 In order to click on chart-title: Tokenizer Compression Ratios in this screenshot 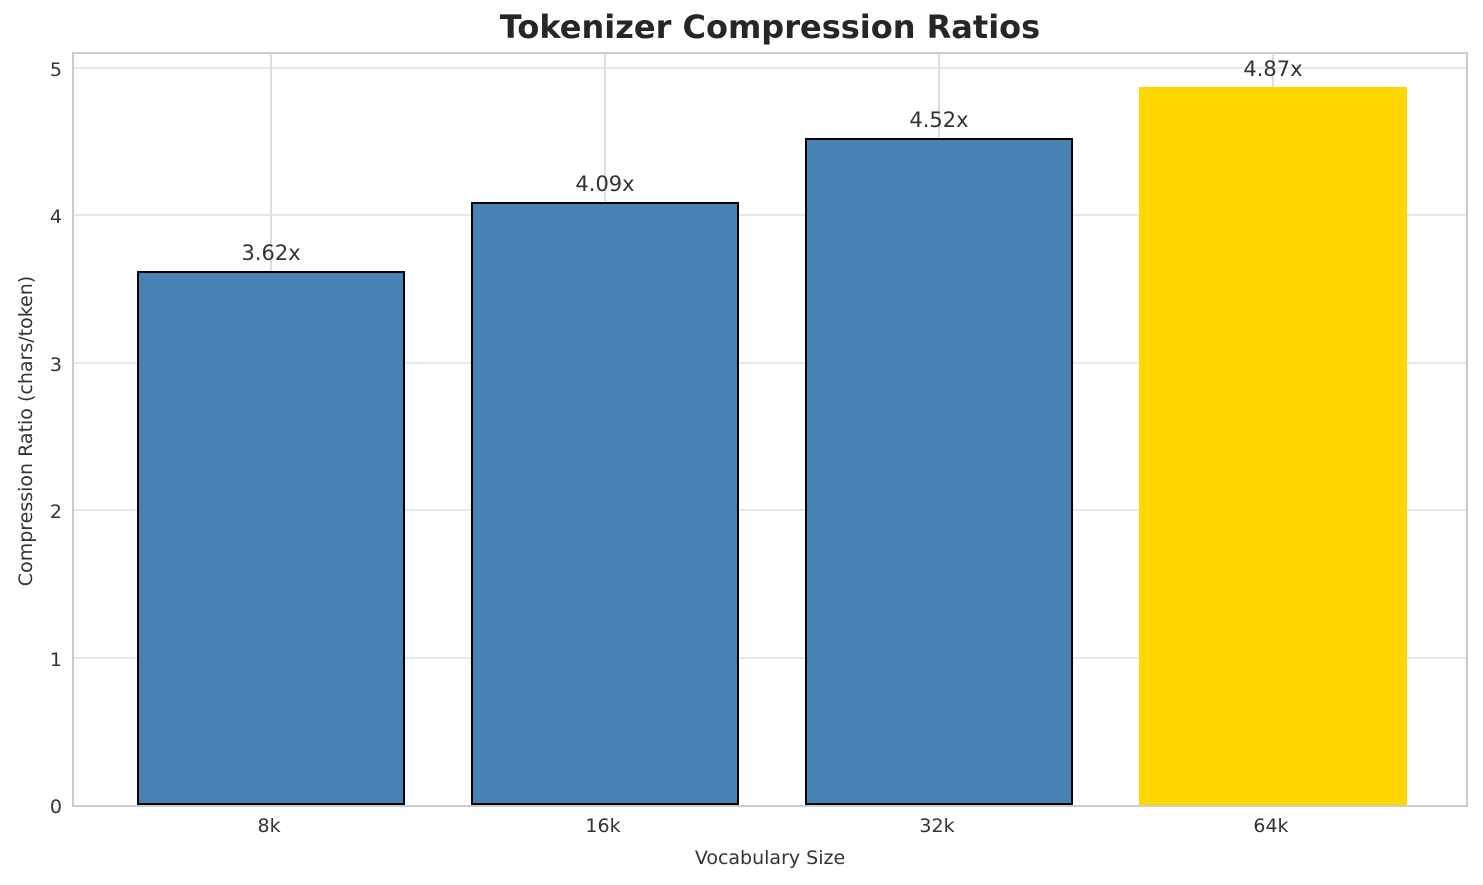, I will do `click(770, 27)`.